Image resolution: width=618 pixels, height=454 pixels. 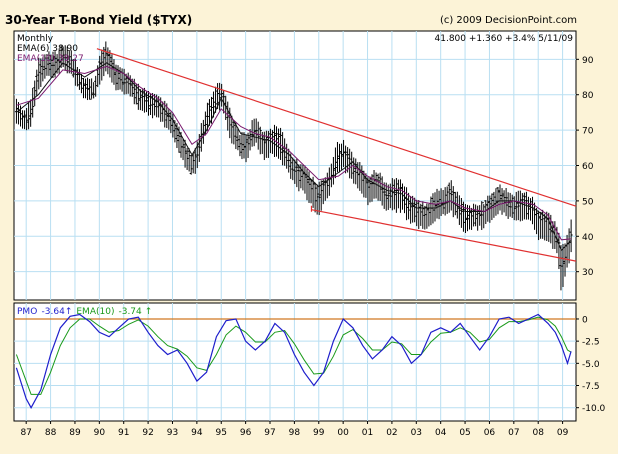 I want to click on pmo-ema-legend-value: -3.74, so click(x=130, y=312).